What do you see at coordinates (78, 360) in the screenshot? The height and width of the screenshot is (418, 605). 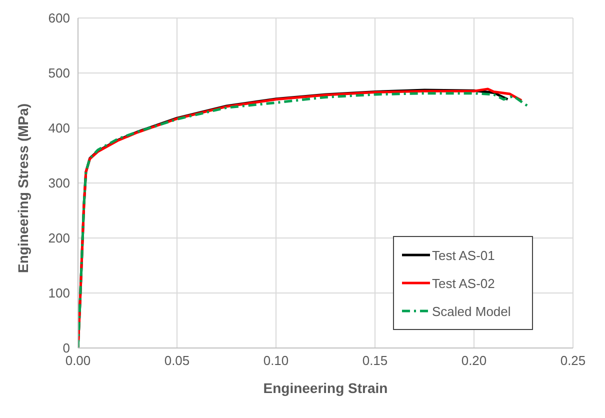 I see `x-tick-label: 0.00` at bounding box center [78, 360].